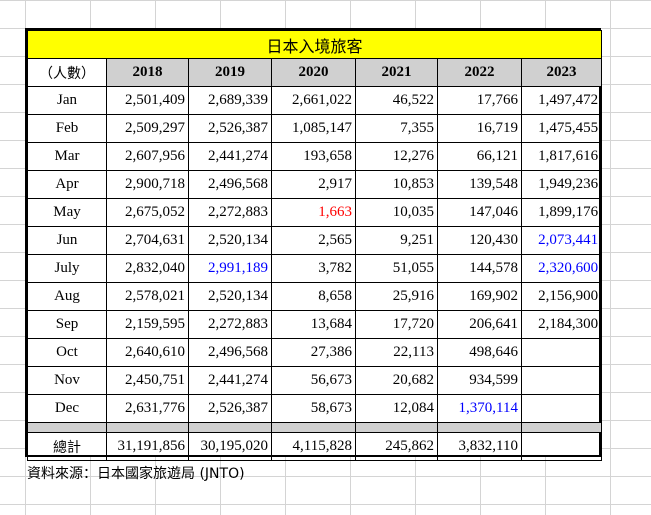  What do you see at coordinates (396, 324) in the screenshot?
I see `value-cell: 17,720` at bounding box center [396, 324].